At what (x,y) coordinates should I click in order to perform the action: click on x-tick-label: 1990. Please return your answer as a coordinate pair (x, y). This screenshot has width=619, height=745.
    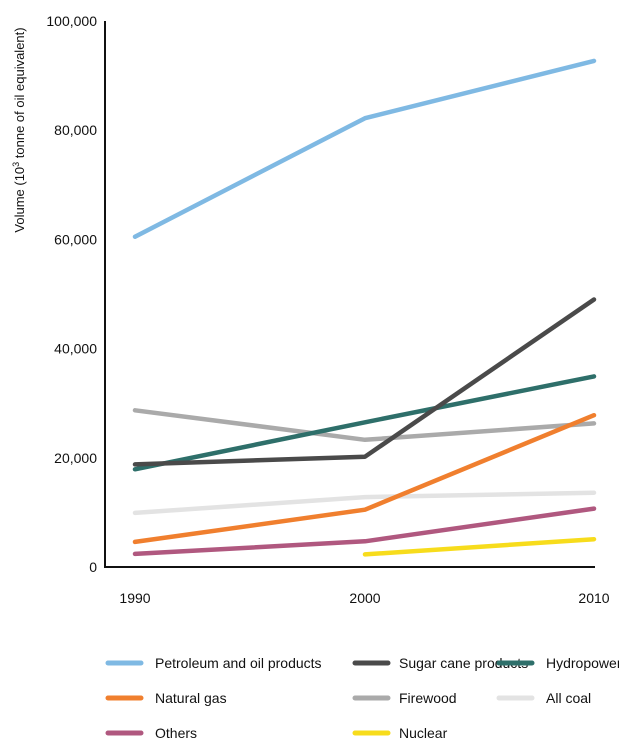
    Looking at the image, I should click on (134, 598).